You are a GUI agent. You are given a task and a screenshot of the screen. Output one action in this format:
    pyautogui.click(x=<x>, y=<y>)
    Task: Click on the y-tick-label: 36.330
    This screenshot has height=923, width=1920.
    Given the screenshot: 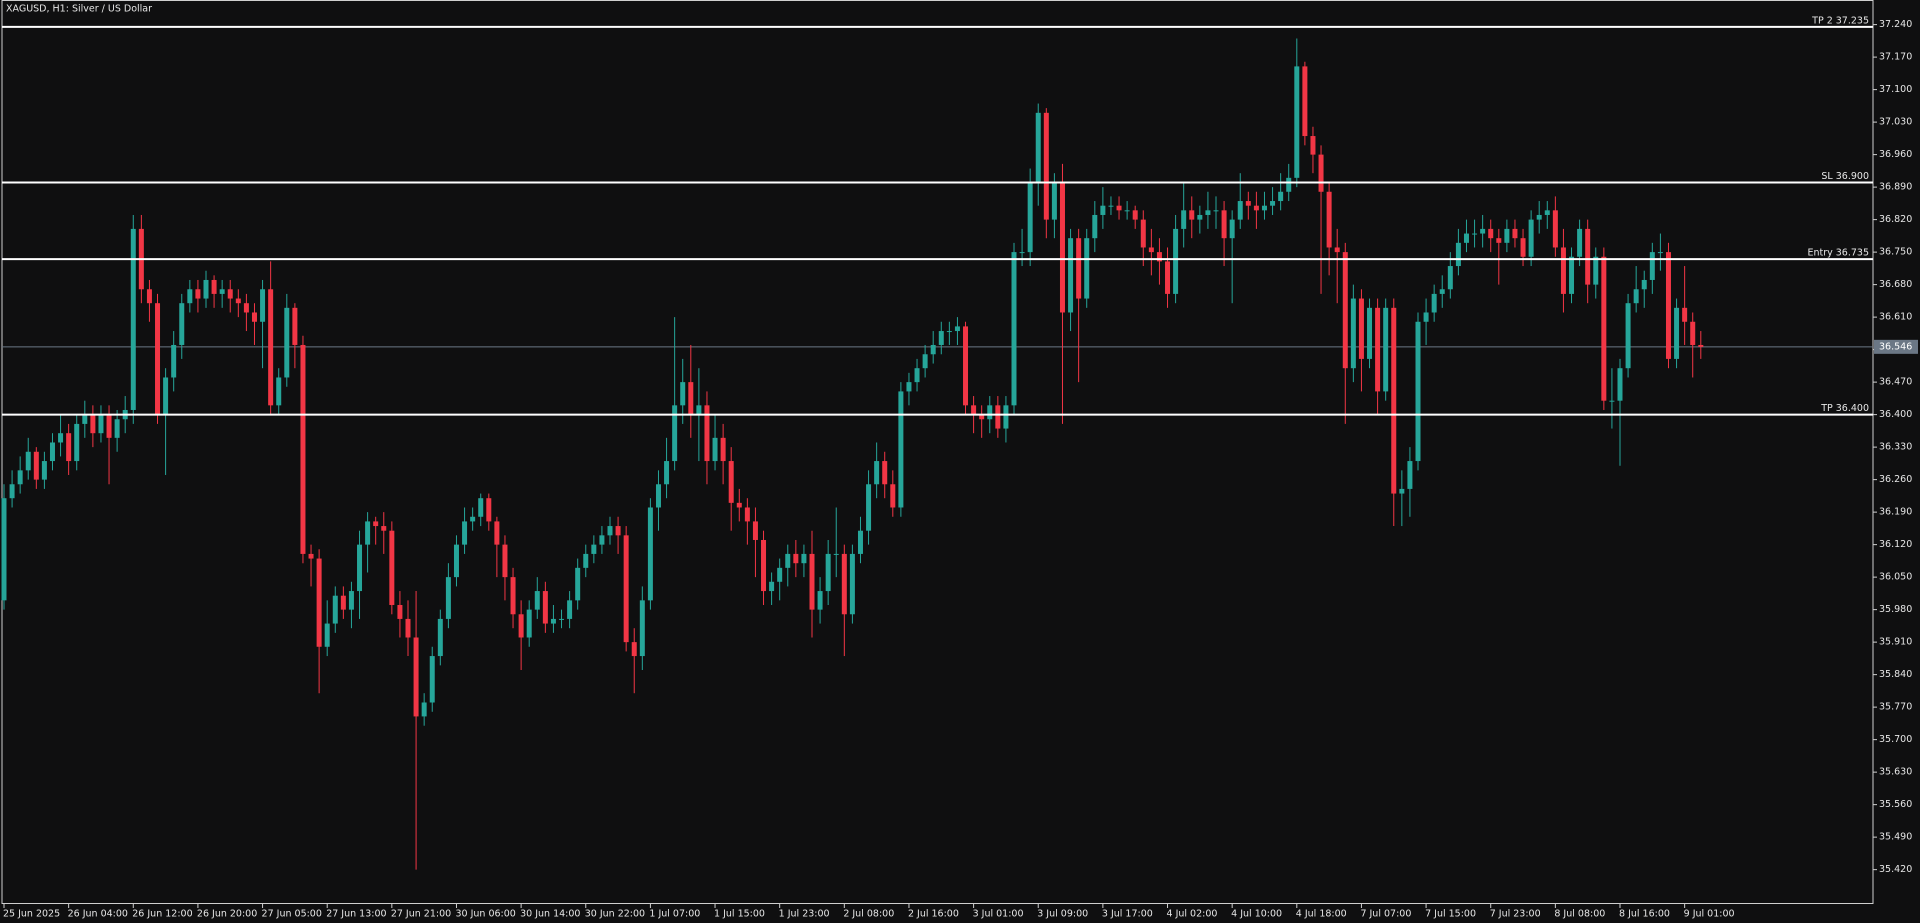 What is the action you would take?
    pyautogui.click(x=1895, y=447)
    